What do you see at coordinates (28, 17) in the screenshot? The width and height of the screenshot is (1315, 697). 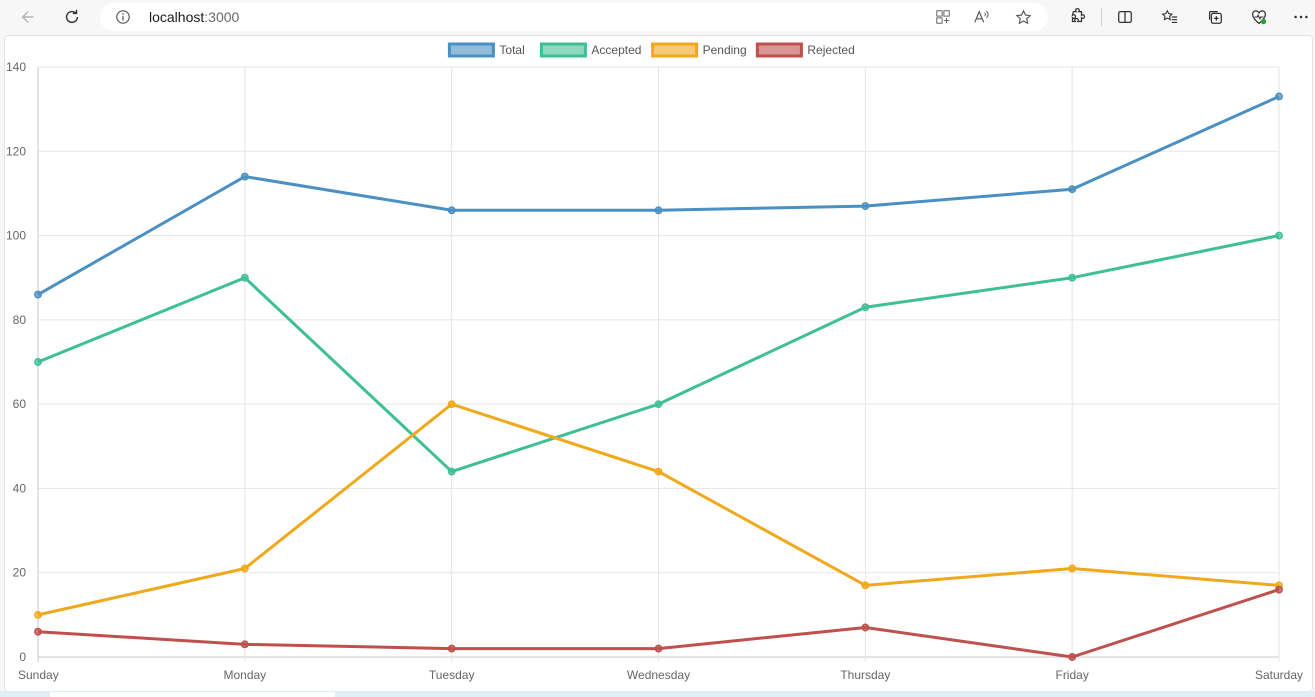 I see `back-icon` at bounding box center [28, 17].